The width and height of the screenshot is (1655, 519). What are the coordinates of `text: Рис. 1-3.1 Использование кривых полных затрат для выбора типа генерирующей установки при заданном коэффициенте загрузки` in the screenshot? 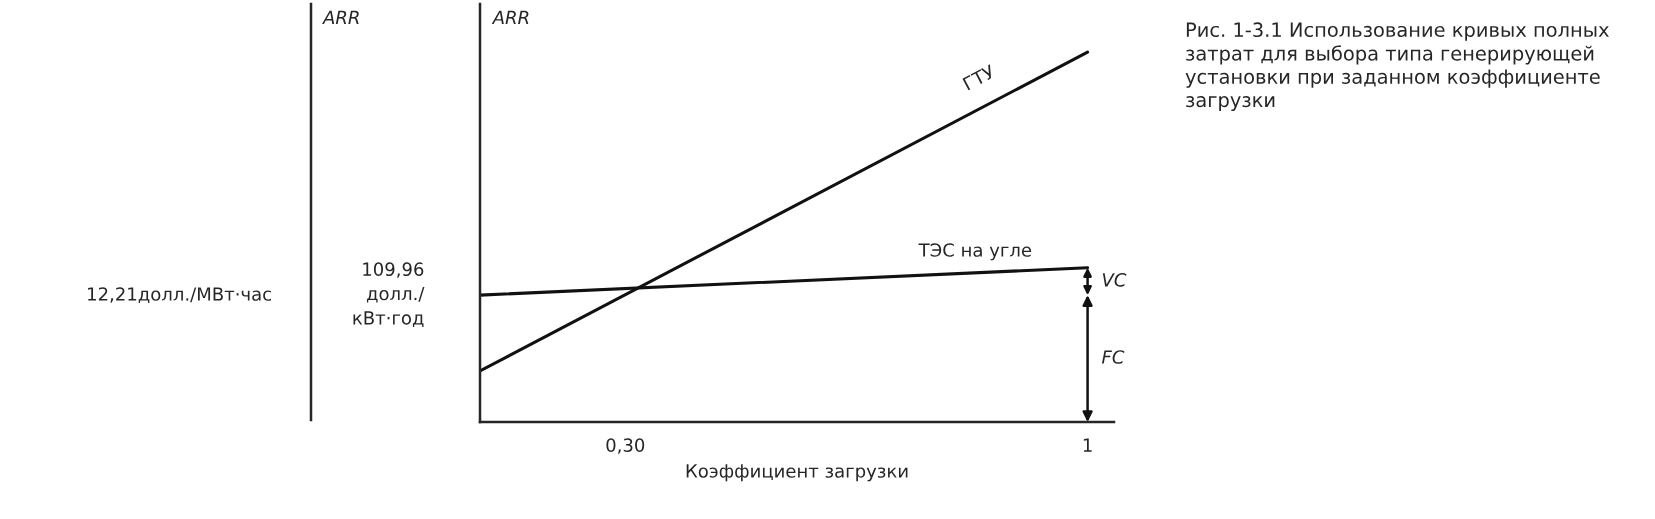 It's located at (1397, 66).